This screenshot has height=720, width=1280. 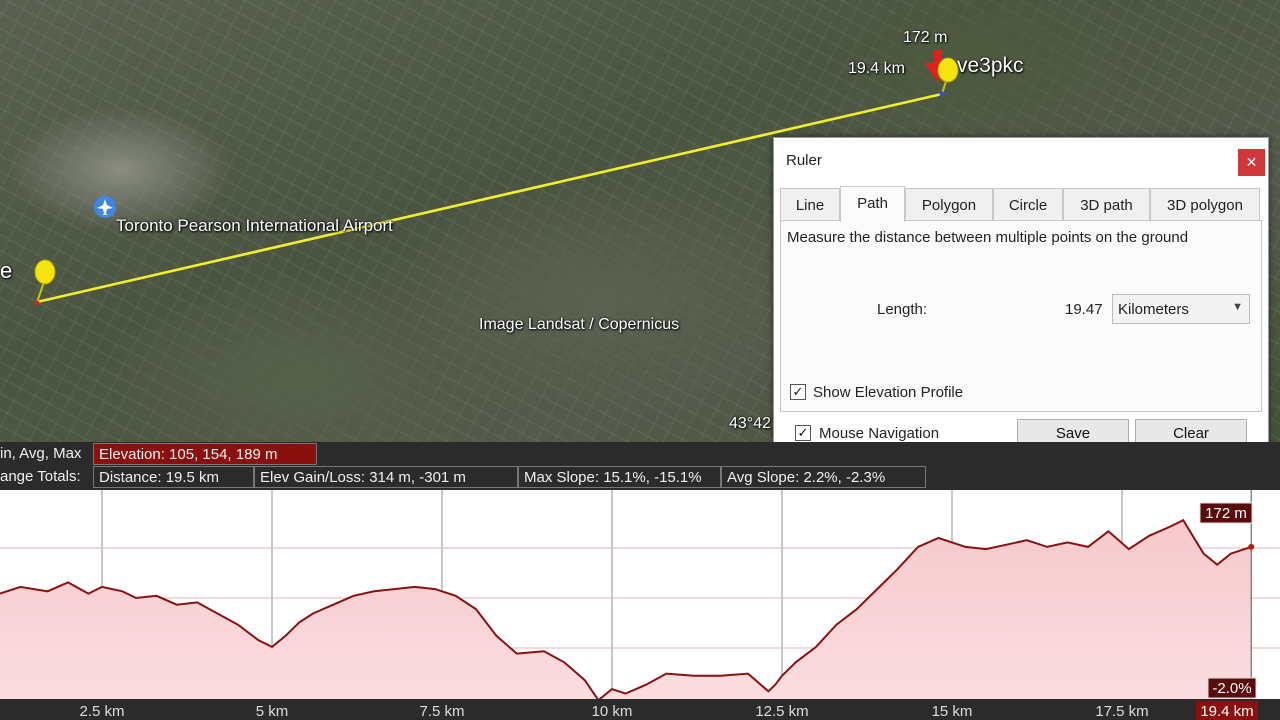 What do you see at coordinates (804, 160) in the screenshot?
I see `dialog-title: Ruler` at bounding box center [804, 160].